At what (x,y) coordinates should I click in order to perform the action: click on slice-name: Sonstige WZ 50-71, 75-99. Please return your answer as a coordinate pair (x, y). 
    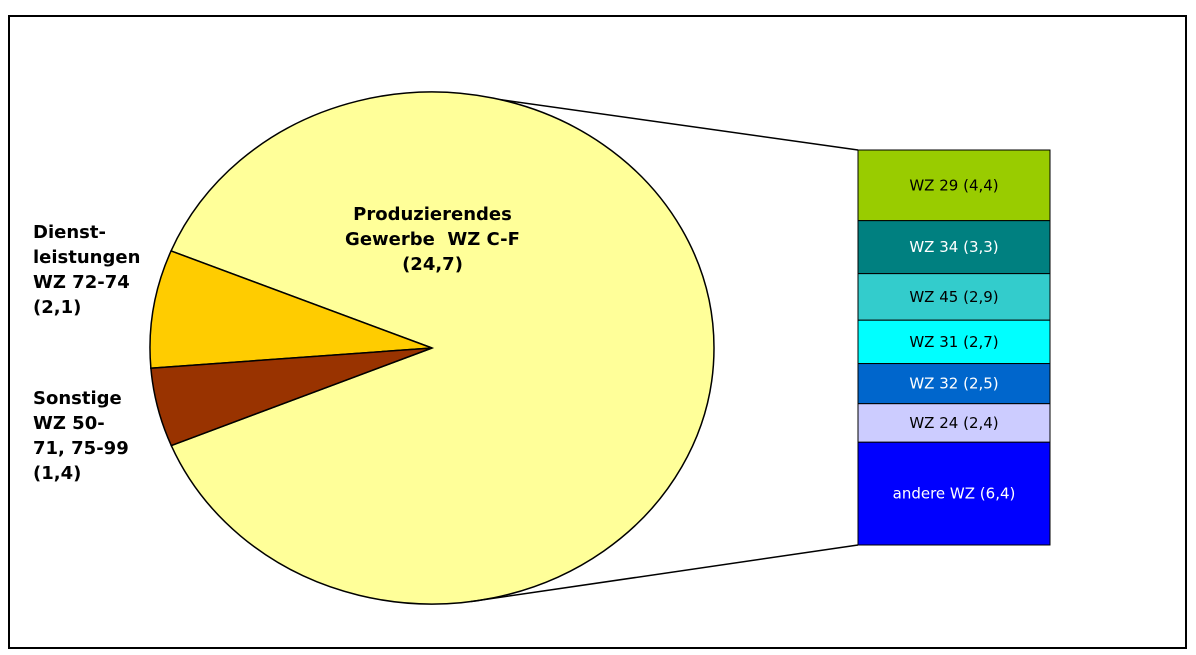
    Looking at the image, I should click on (81, 423).